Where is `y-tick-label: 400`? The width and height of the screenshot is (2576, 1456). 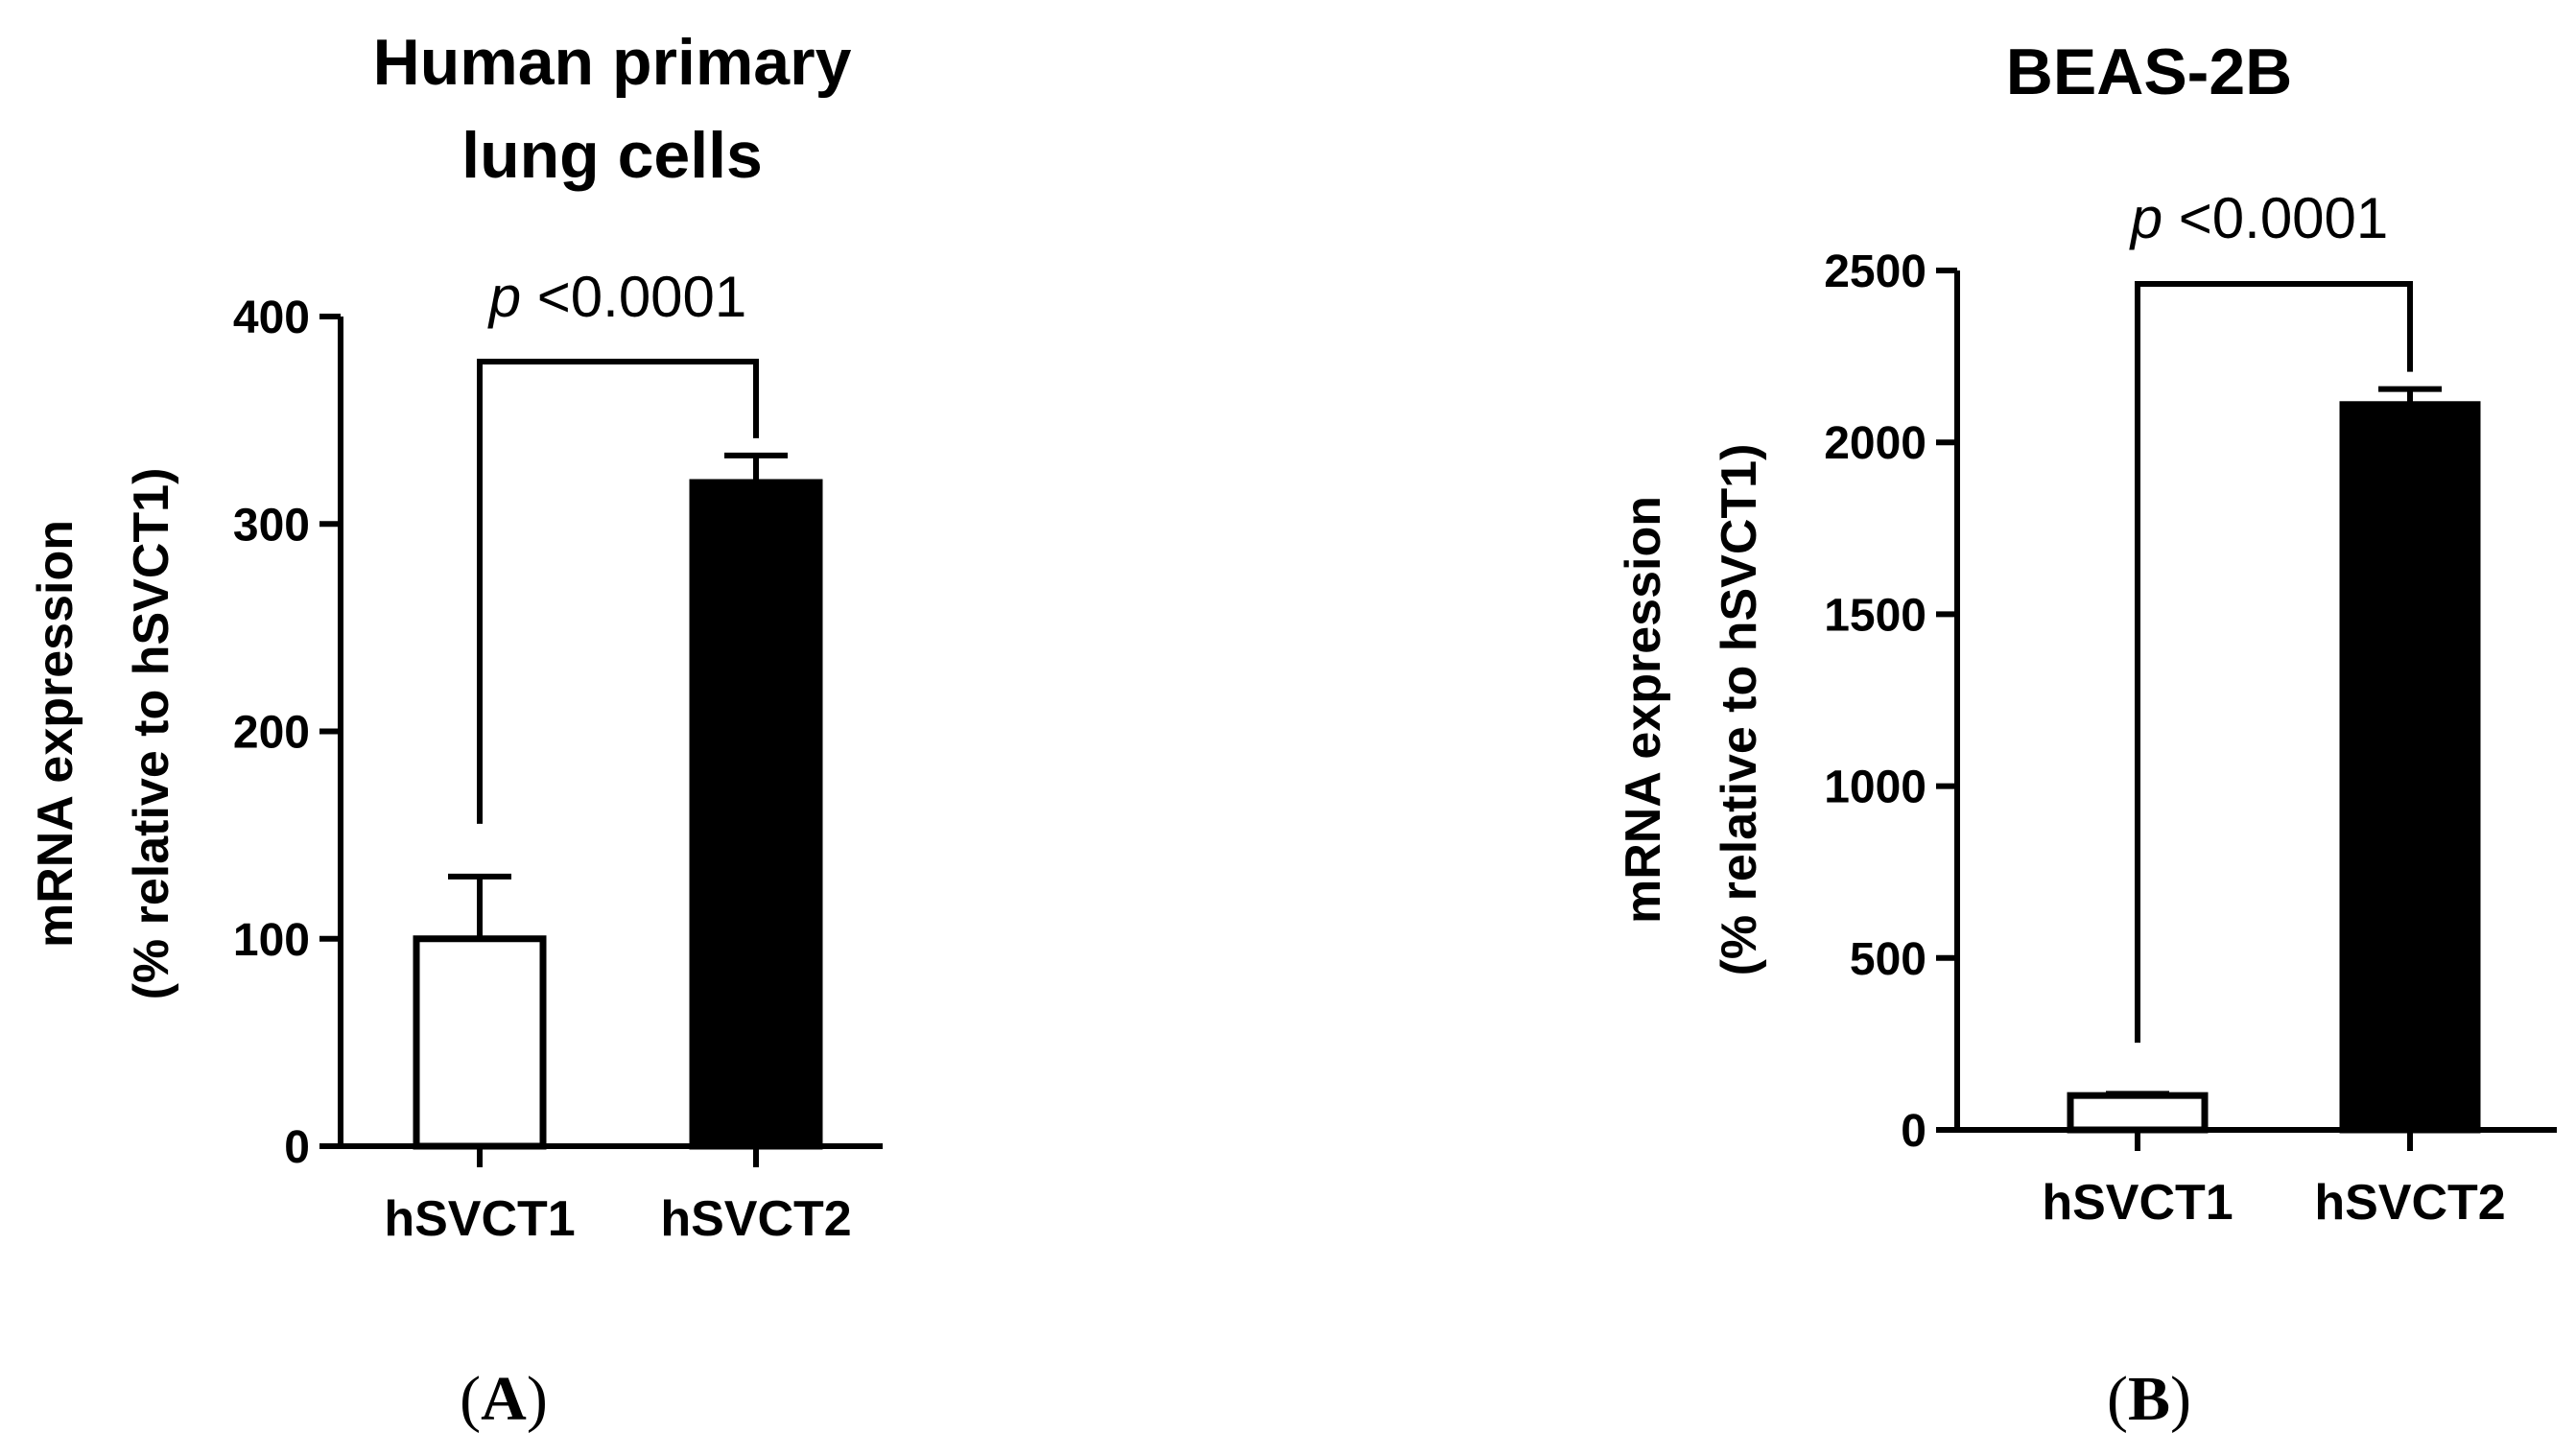 y-tick-label: 400 is located at coordinates (271, 318).